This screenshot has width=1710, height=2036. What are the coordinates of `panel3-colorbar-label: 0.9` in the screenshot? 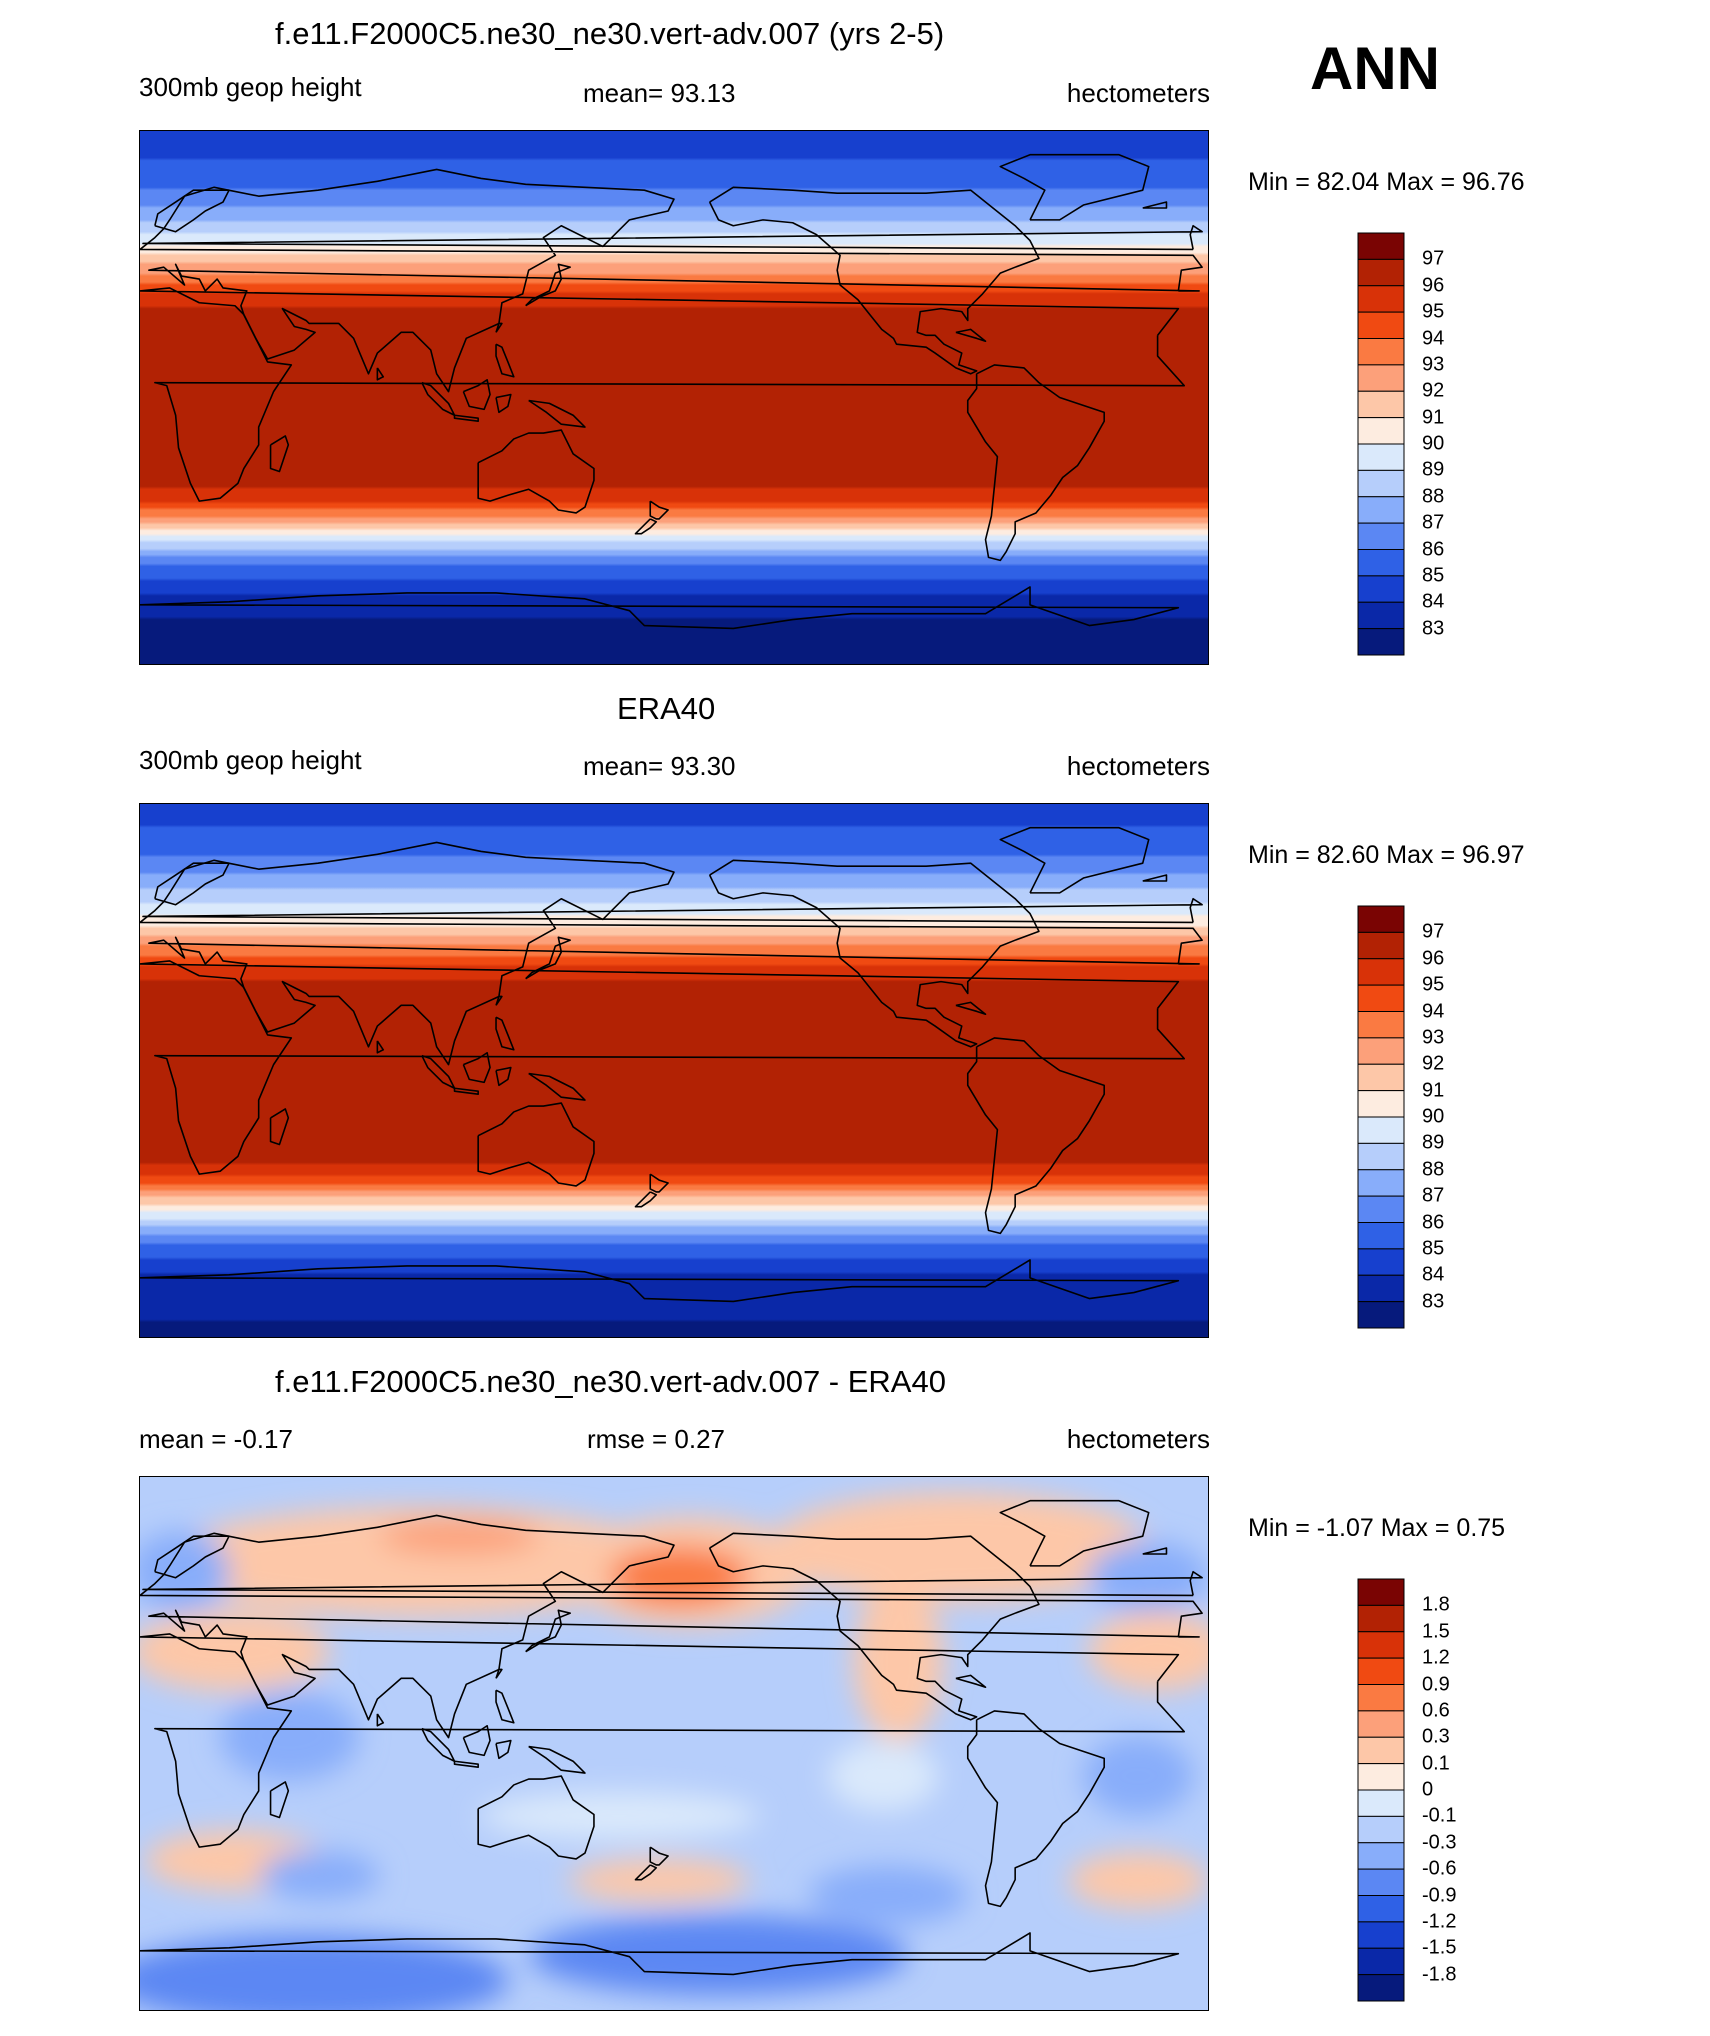 It's located at (1436, 1684).